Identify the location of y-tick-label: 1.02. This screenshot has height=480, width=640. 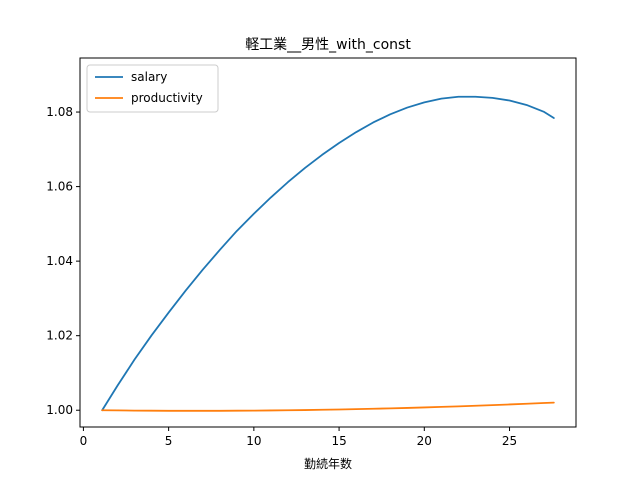
(59, 336).